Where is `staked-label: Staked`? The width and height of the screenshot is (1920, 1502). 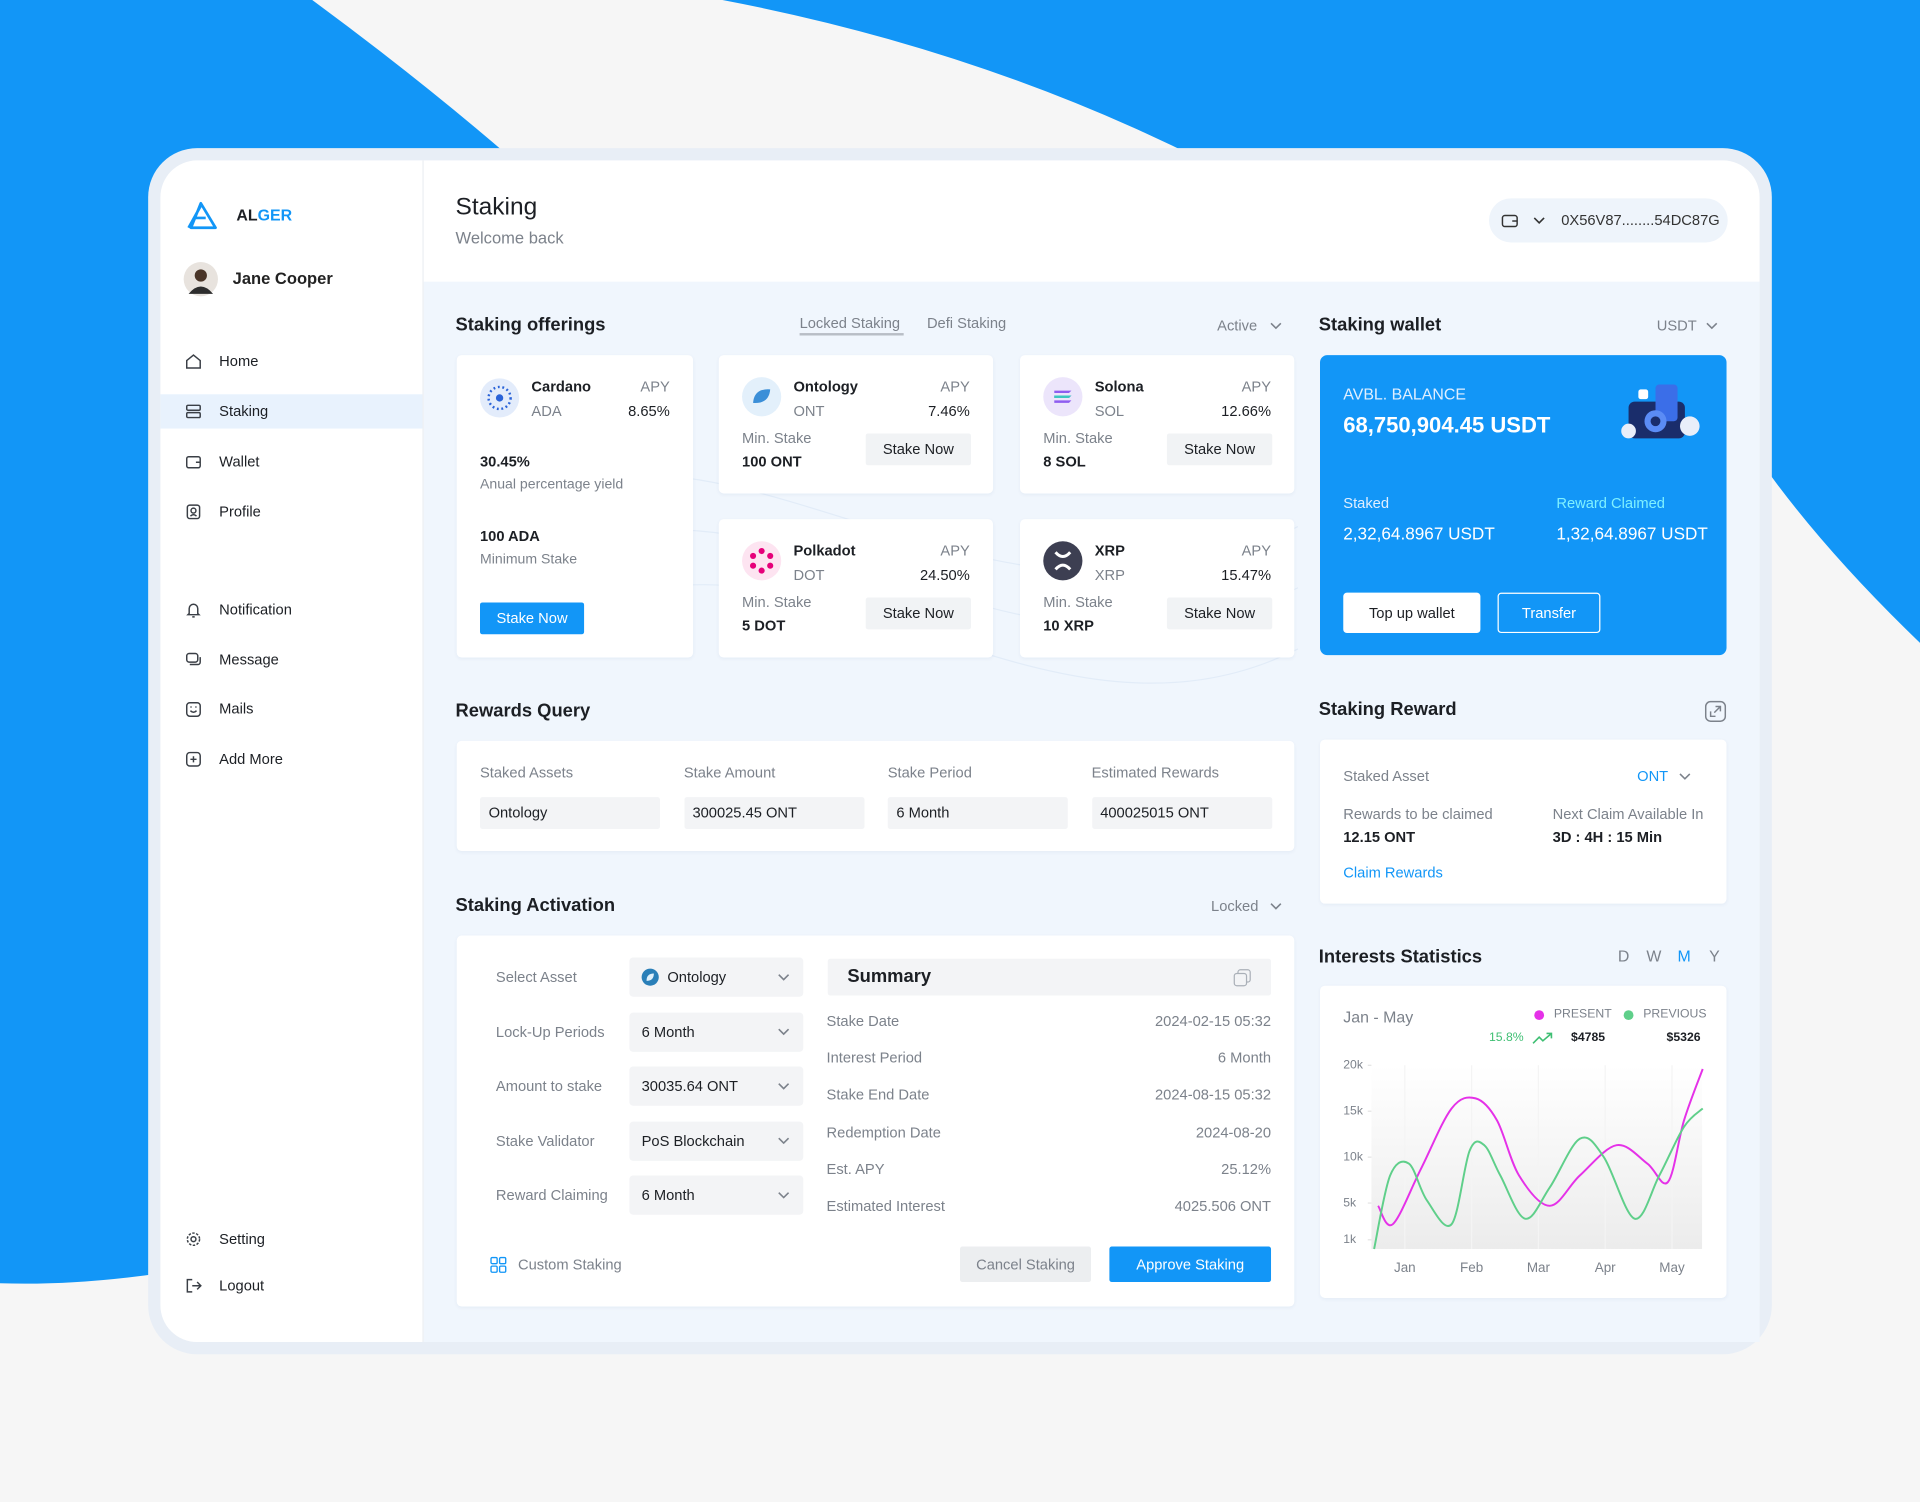 staked-label: Staked is located at coordinates (1366, 503).